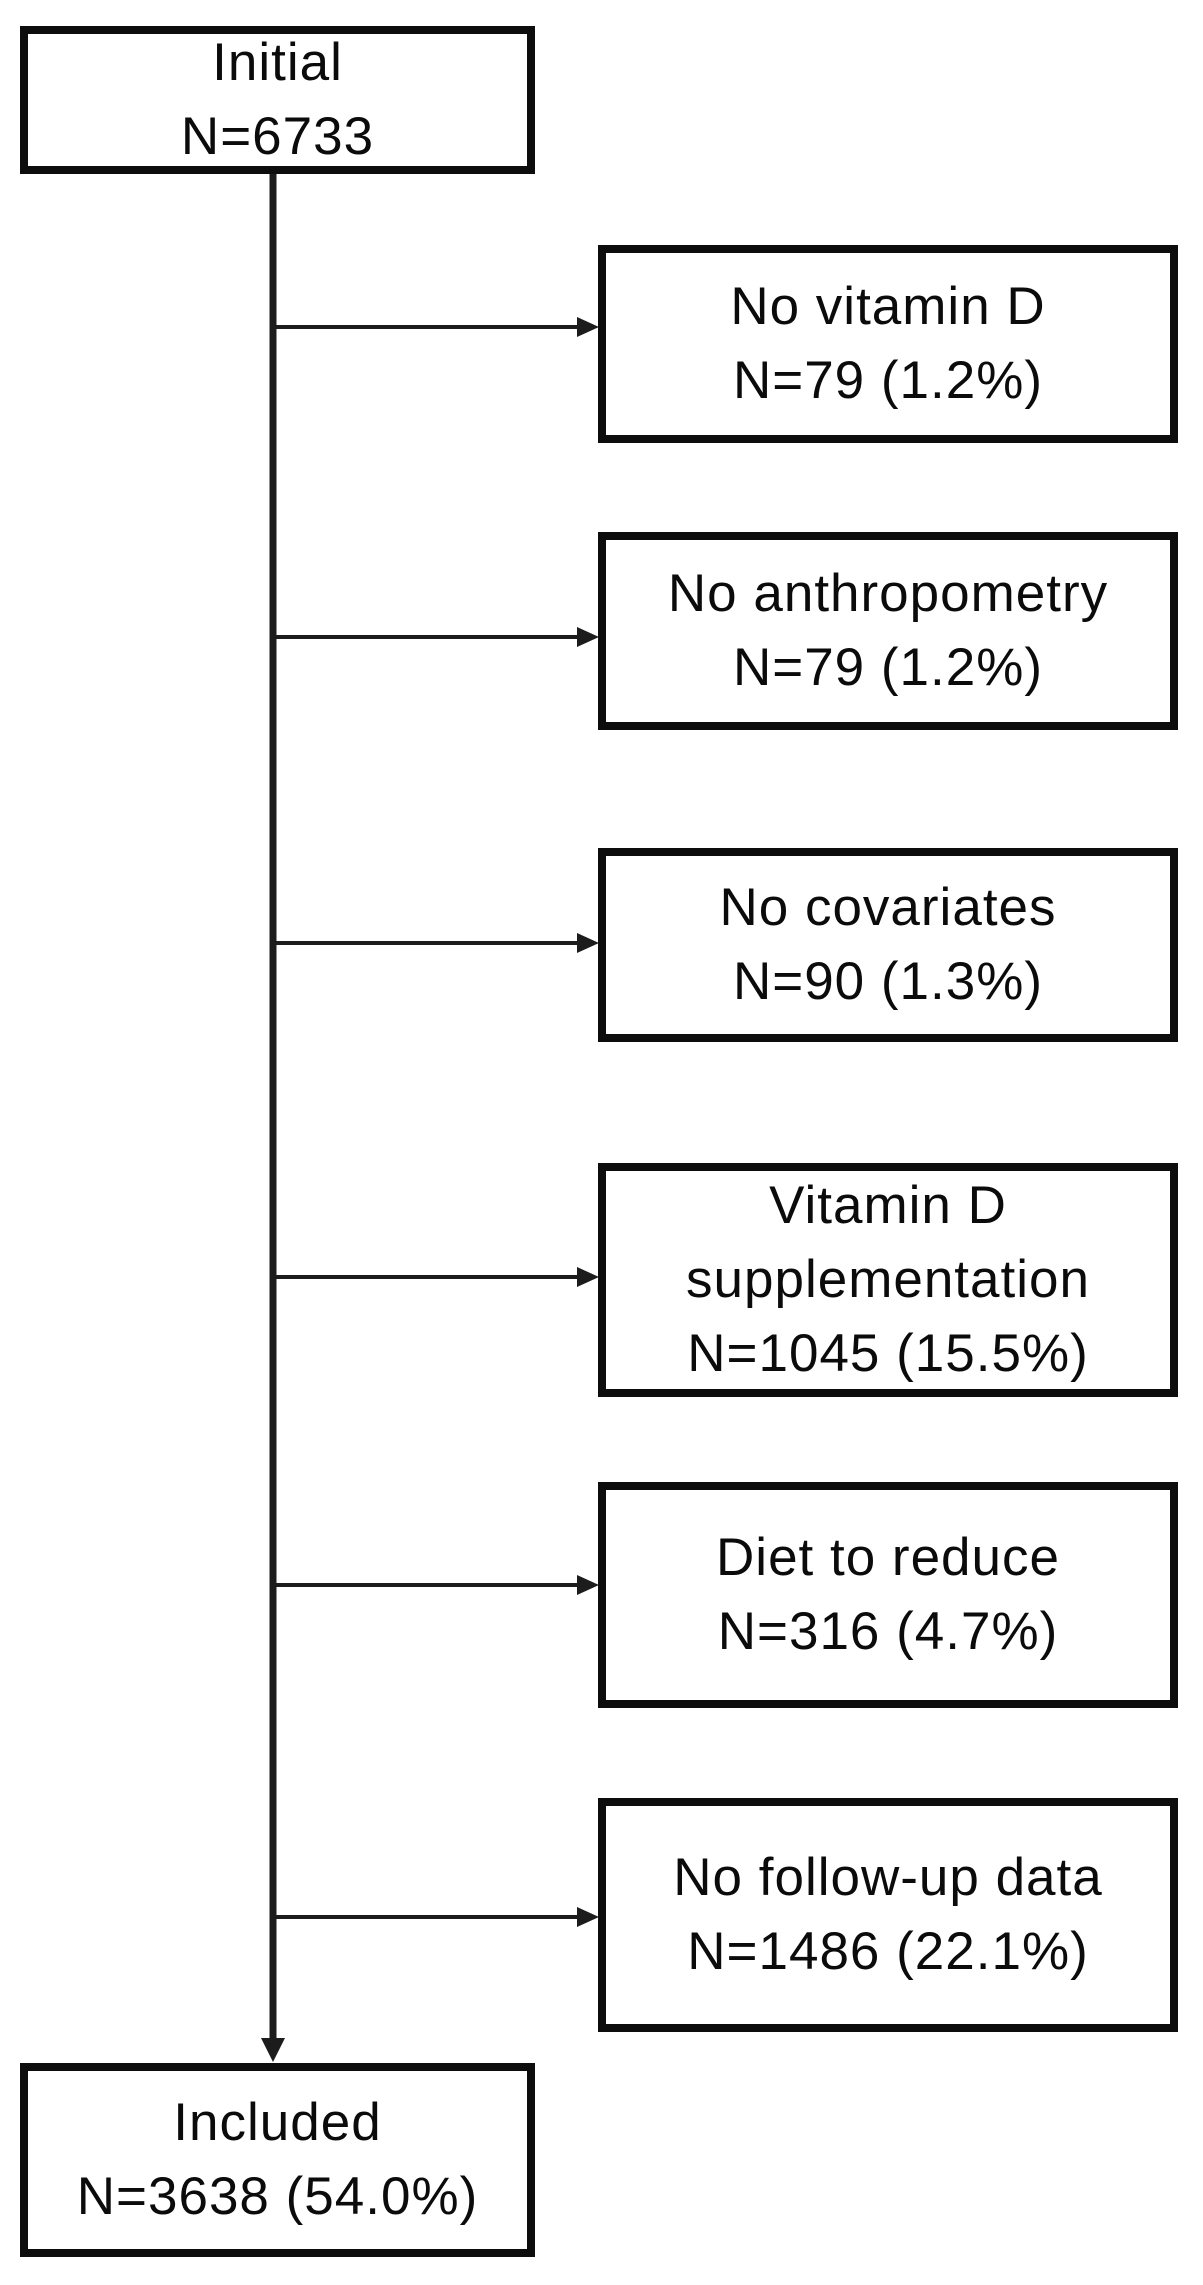 The image size is (1203, 2285). Describe the element at coordinates (277, 100) in the screenshot. I see `start-node: Initial N=6733` at that location.